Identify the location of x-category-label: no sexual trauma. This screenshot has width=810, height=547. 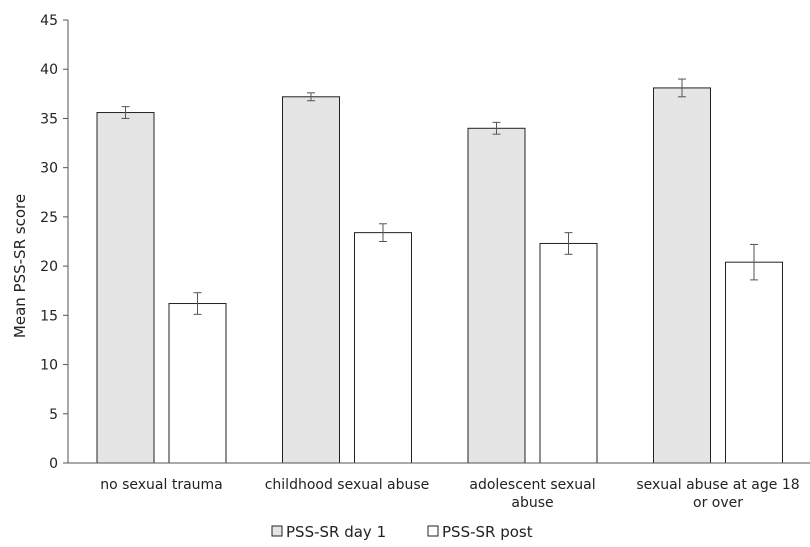
(161, 485).